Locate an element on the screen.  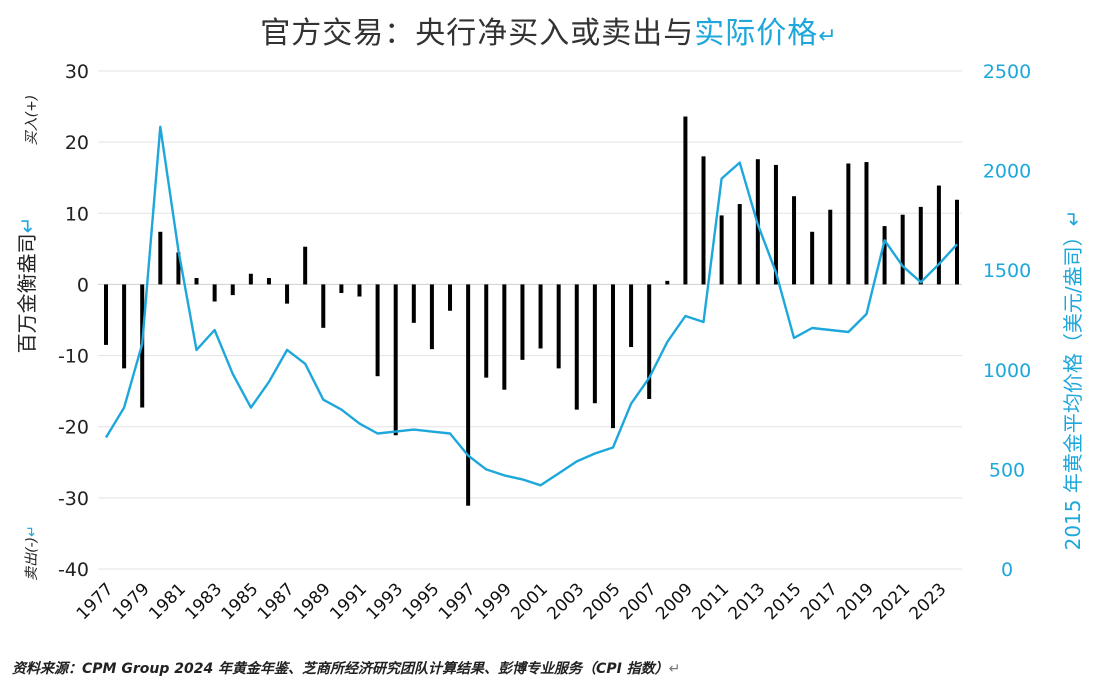
right-tick-label: 2000 is located at coordinates (1007, 172).